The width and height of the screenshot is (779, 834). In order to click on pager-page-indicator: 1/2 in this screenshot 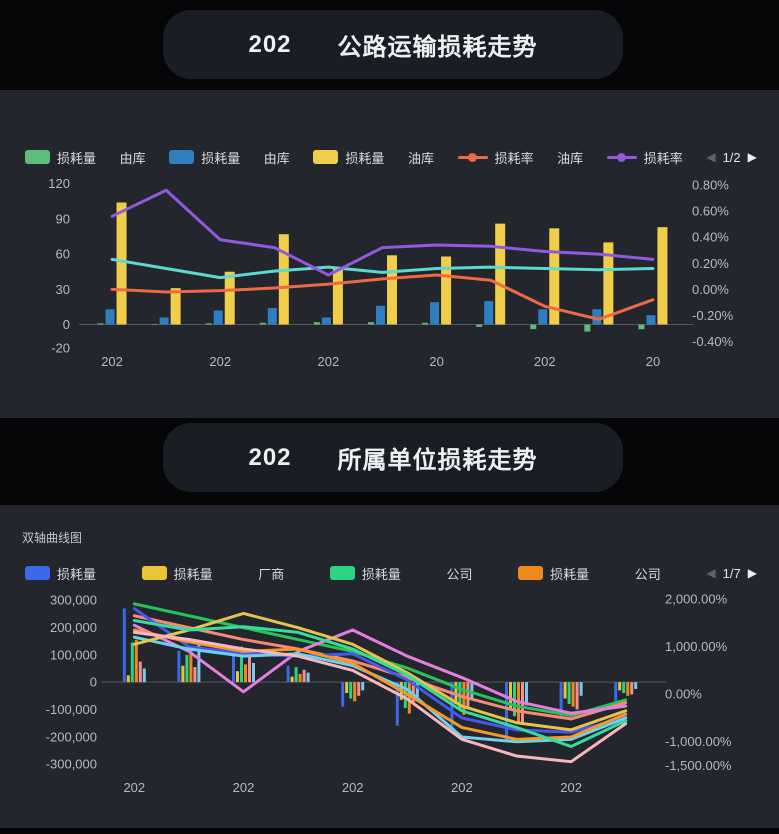, I will do `click(731, 157)`.